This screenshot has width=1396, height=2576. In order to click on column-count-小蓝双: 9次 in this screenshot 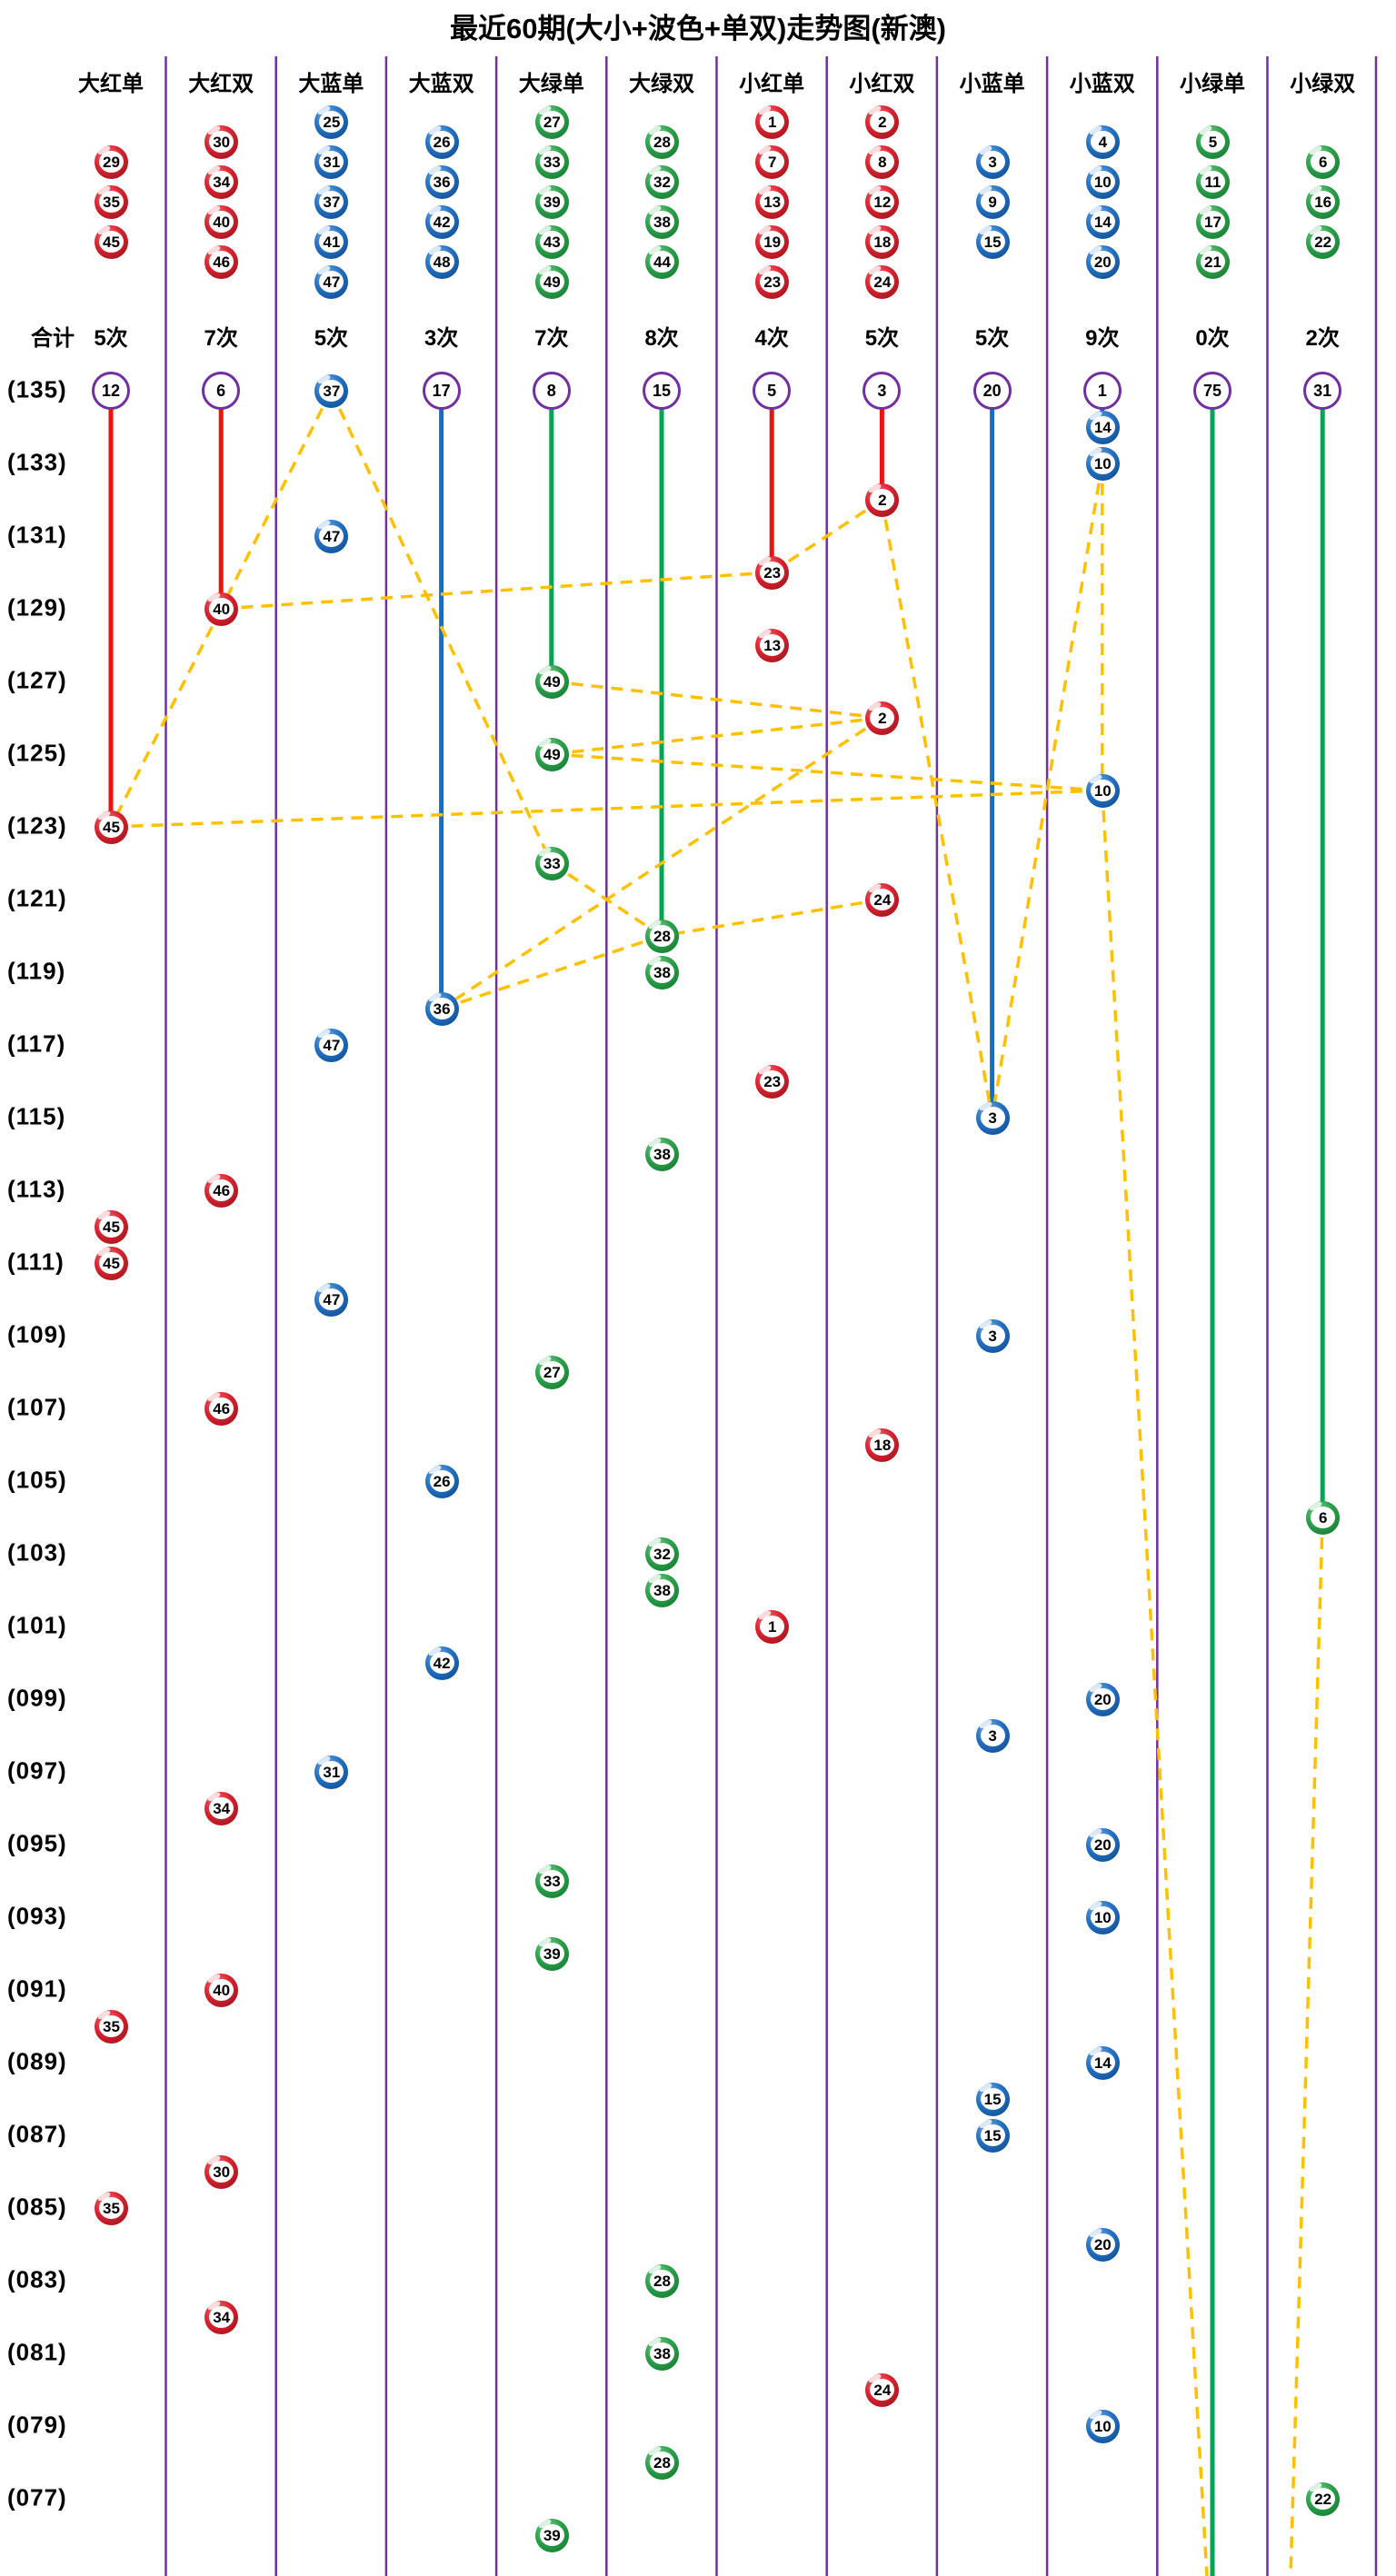, I will do `click(1102, 339)`.